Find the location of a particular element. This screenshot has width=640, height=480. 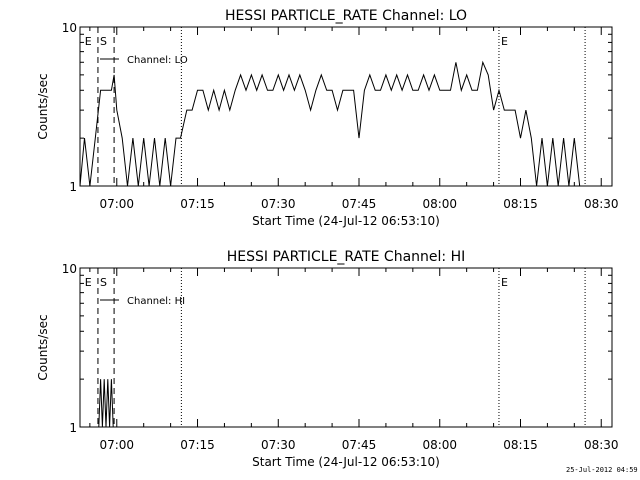

x-tick-label-2: 07:00 is located at coordinates (116, 445).